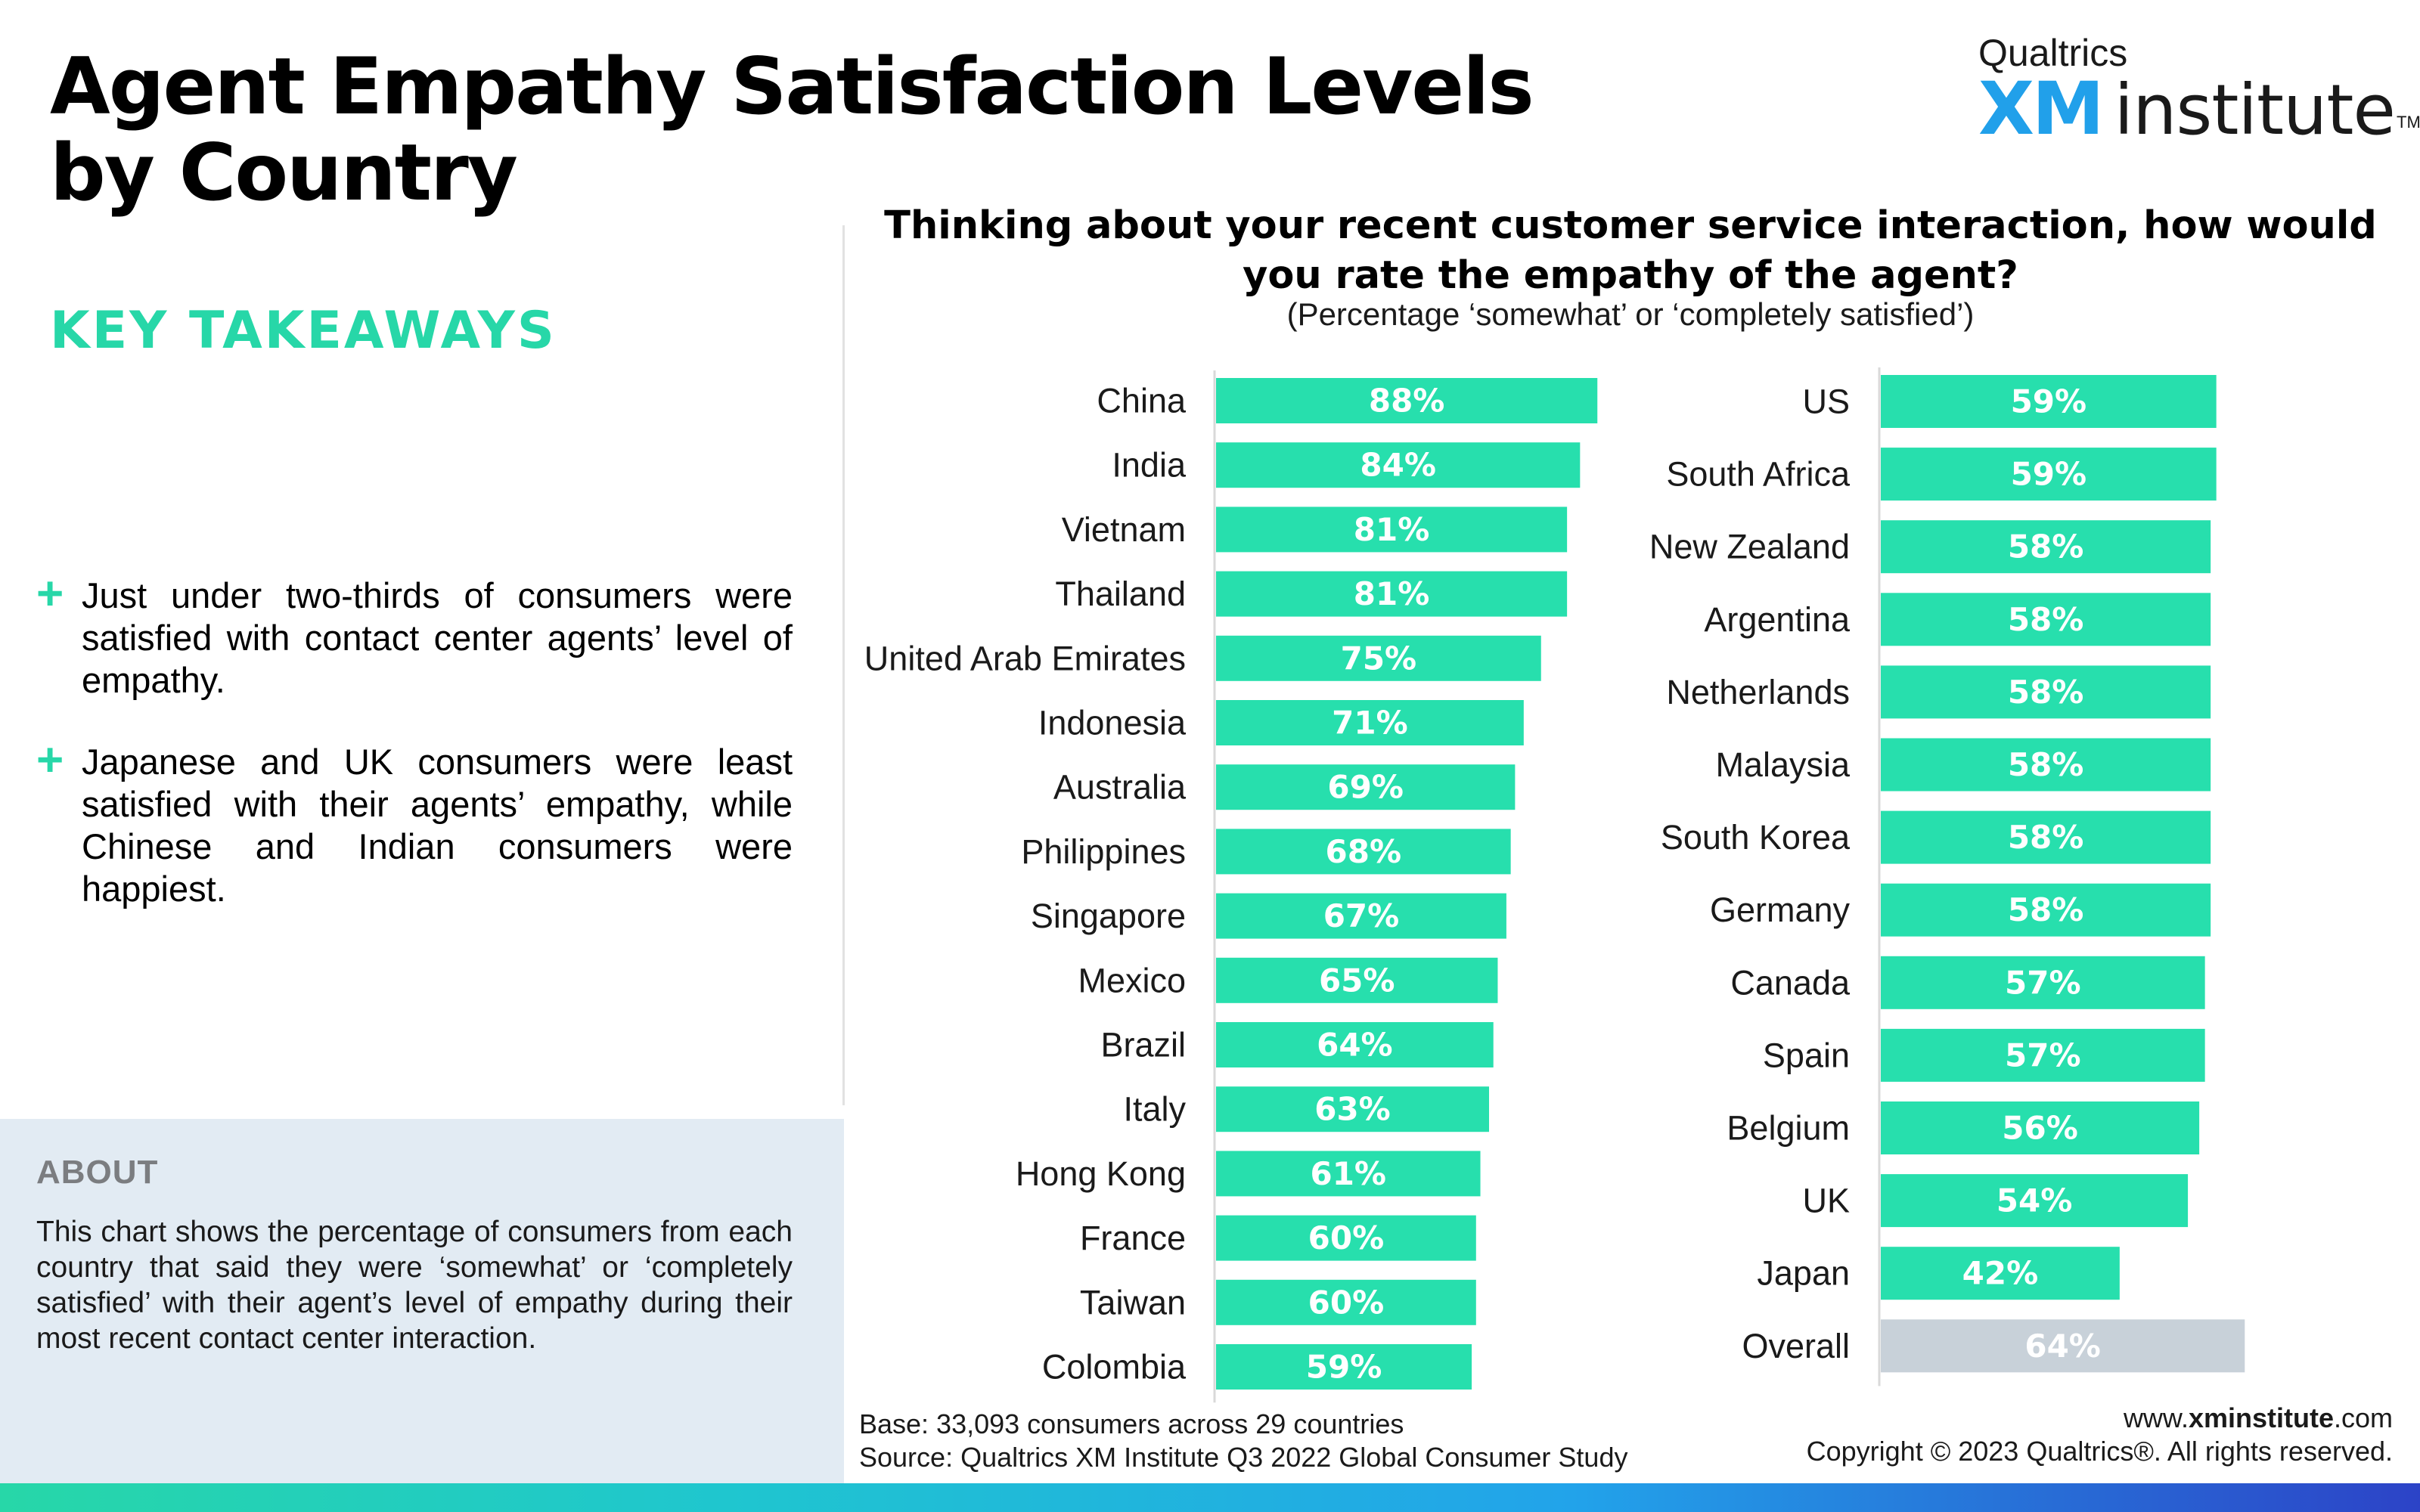 The width and height of the screenshot is (2420, 1512). I want to click on url-prefix: www., so click(2156, 1417).